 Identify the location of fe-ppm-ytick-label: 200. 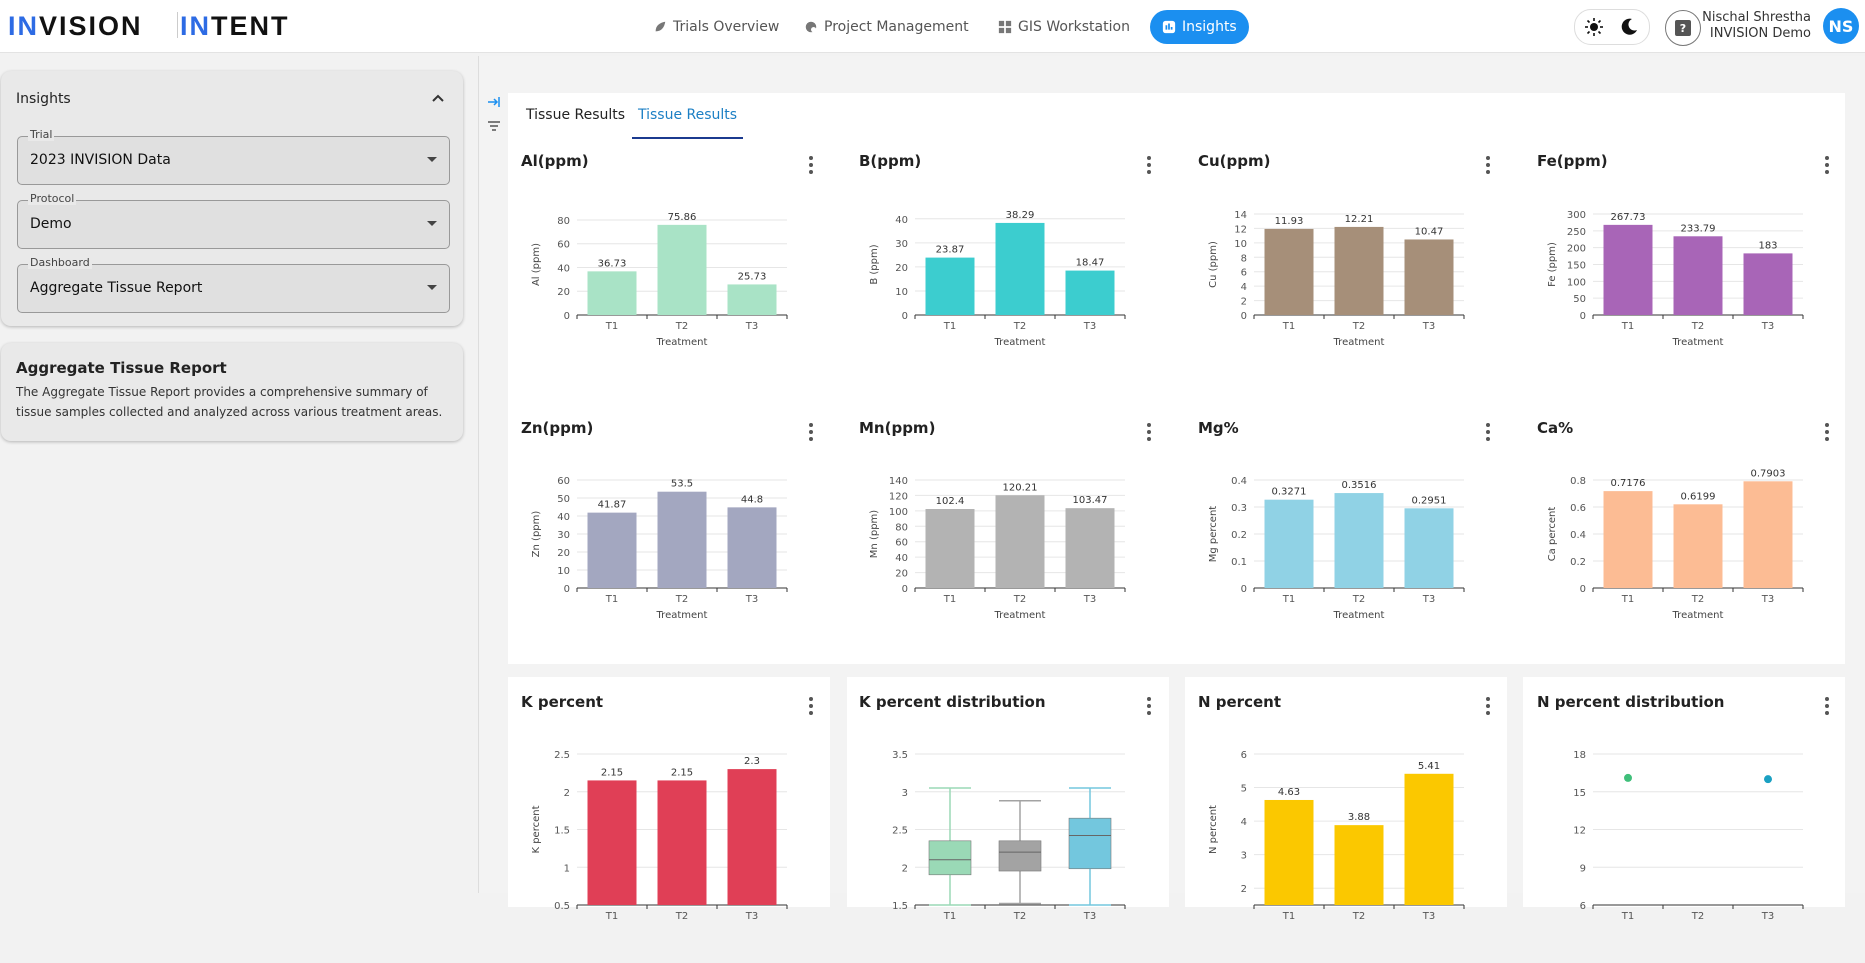
(1576, 249).